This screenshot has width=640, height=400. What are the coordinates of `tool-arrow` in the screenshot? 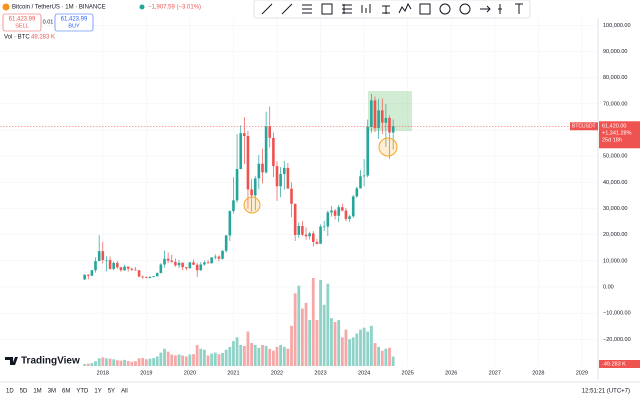 It's located at (485, 9).